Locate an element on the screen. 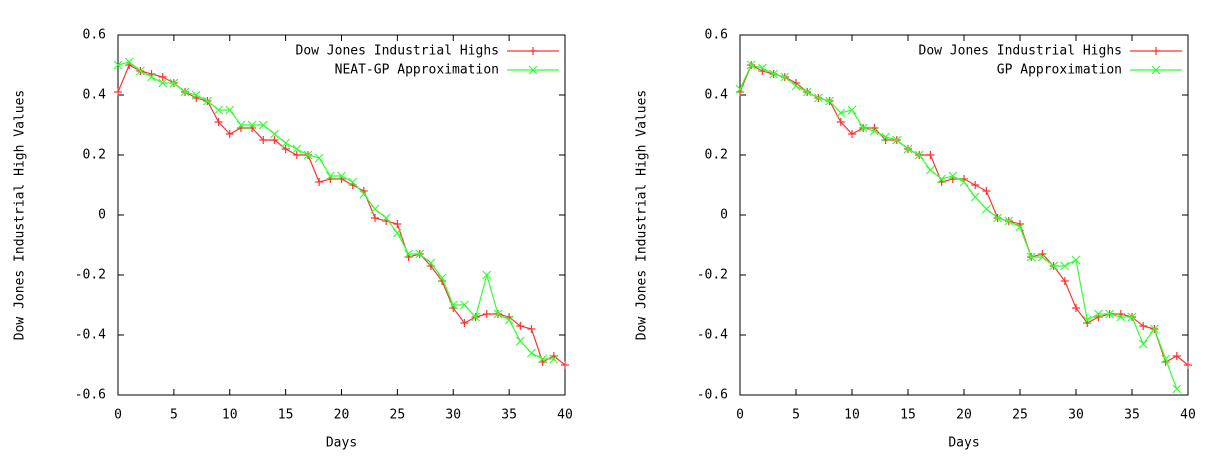 The image size is (1216, 461). x-tick-label: 10 is located at coordinates (852, 415).